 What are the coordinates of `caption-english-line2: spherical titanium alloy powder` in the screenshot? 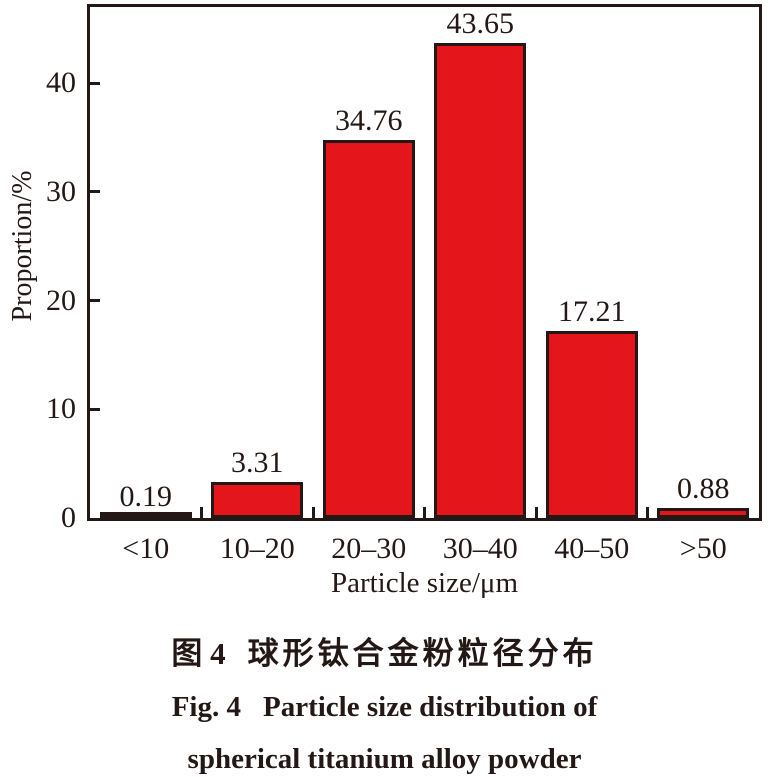 It's located at (384, 759).